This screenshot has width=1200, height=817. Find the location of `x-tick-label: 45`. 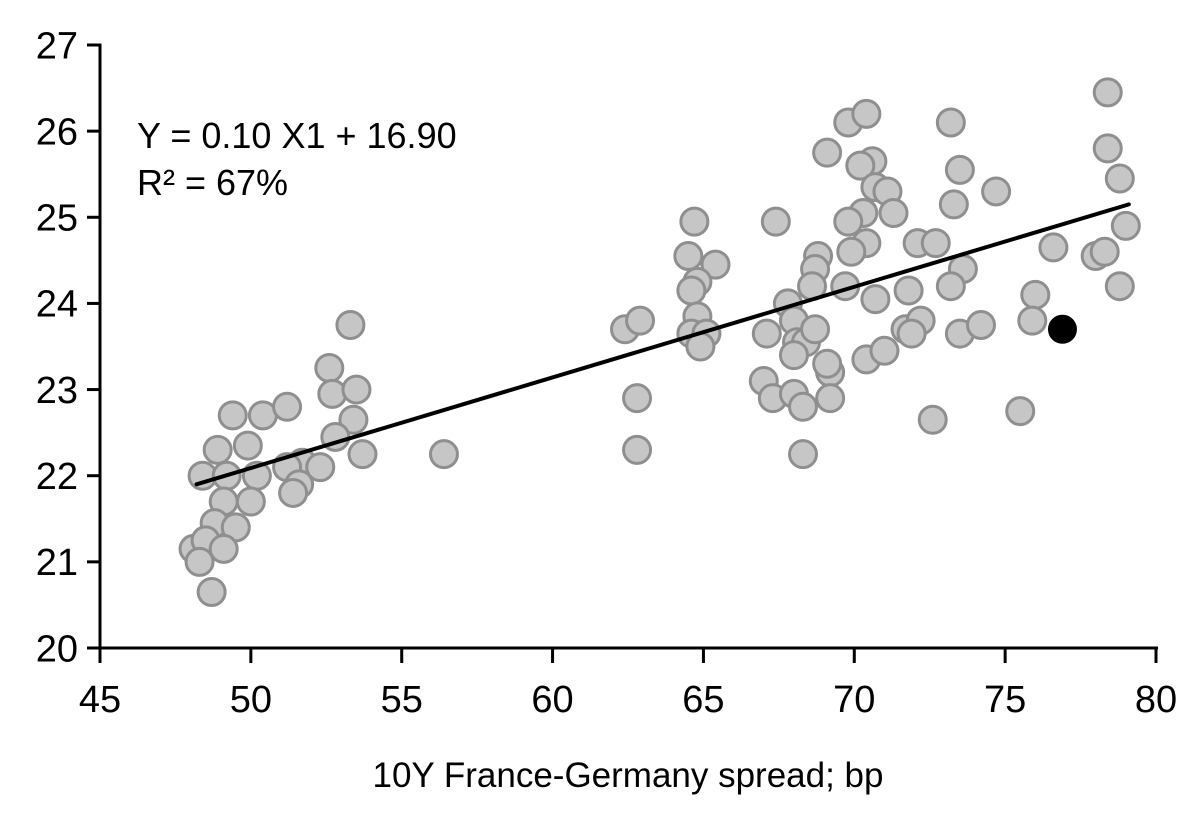

x-tick-label: 45 is located at coordinates (100, 700).